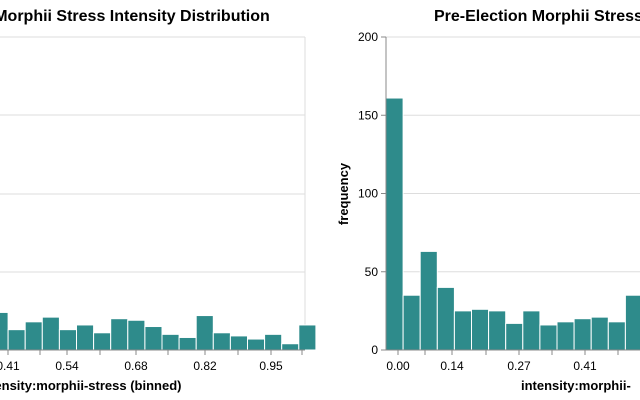  I want to click on right-y-tick-label: 0, so click(374, 350).